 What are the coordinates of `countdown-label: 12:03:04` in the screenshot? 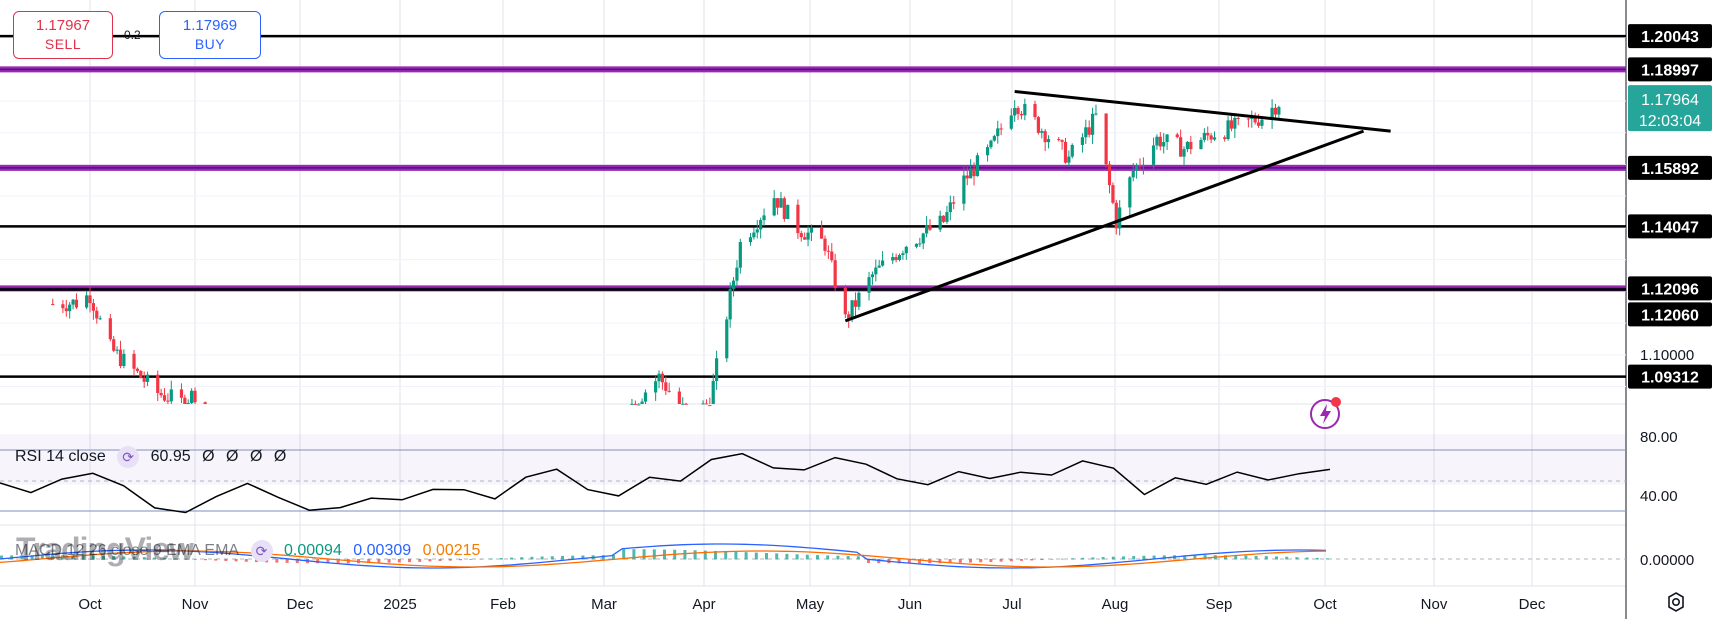 It's located at (1670, 121).